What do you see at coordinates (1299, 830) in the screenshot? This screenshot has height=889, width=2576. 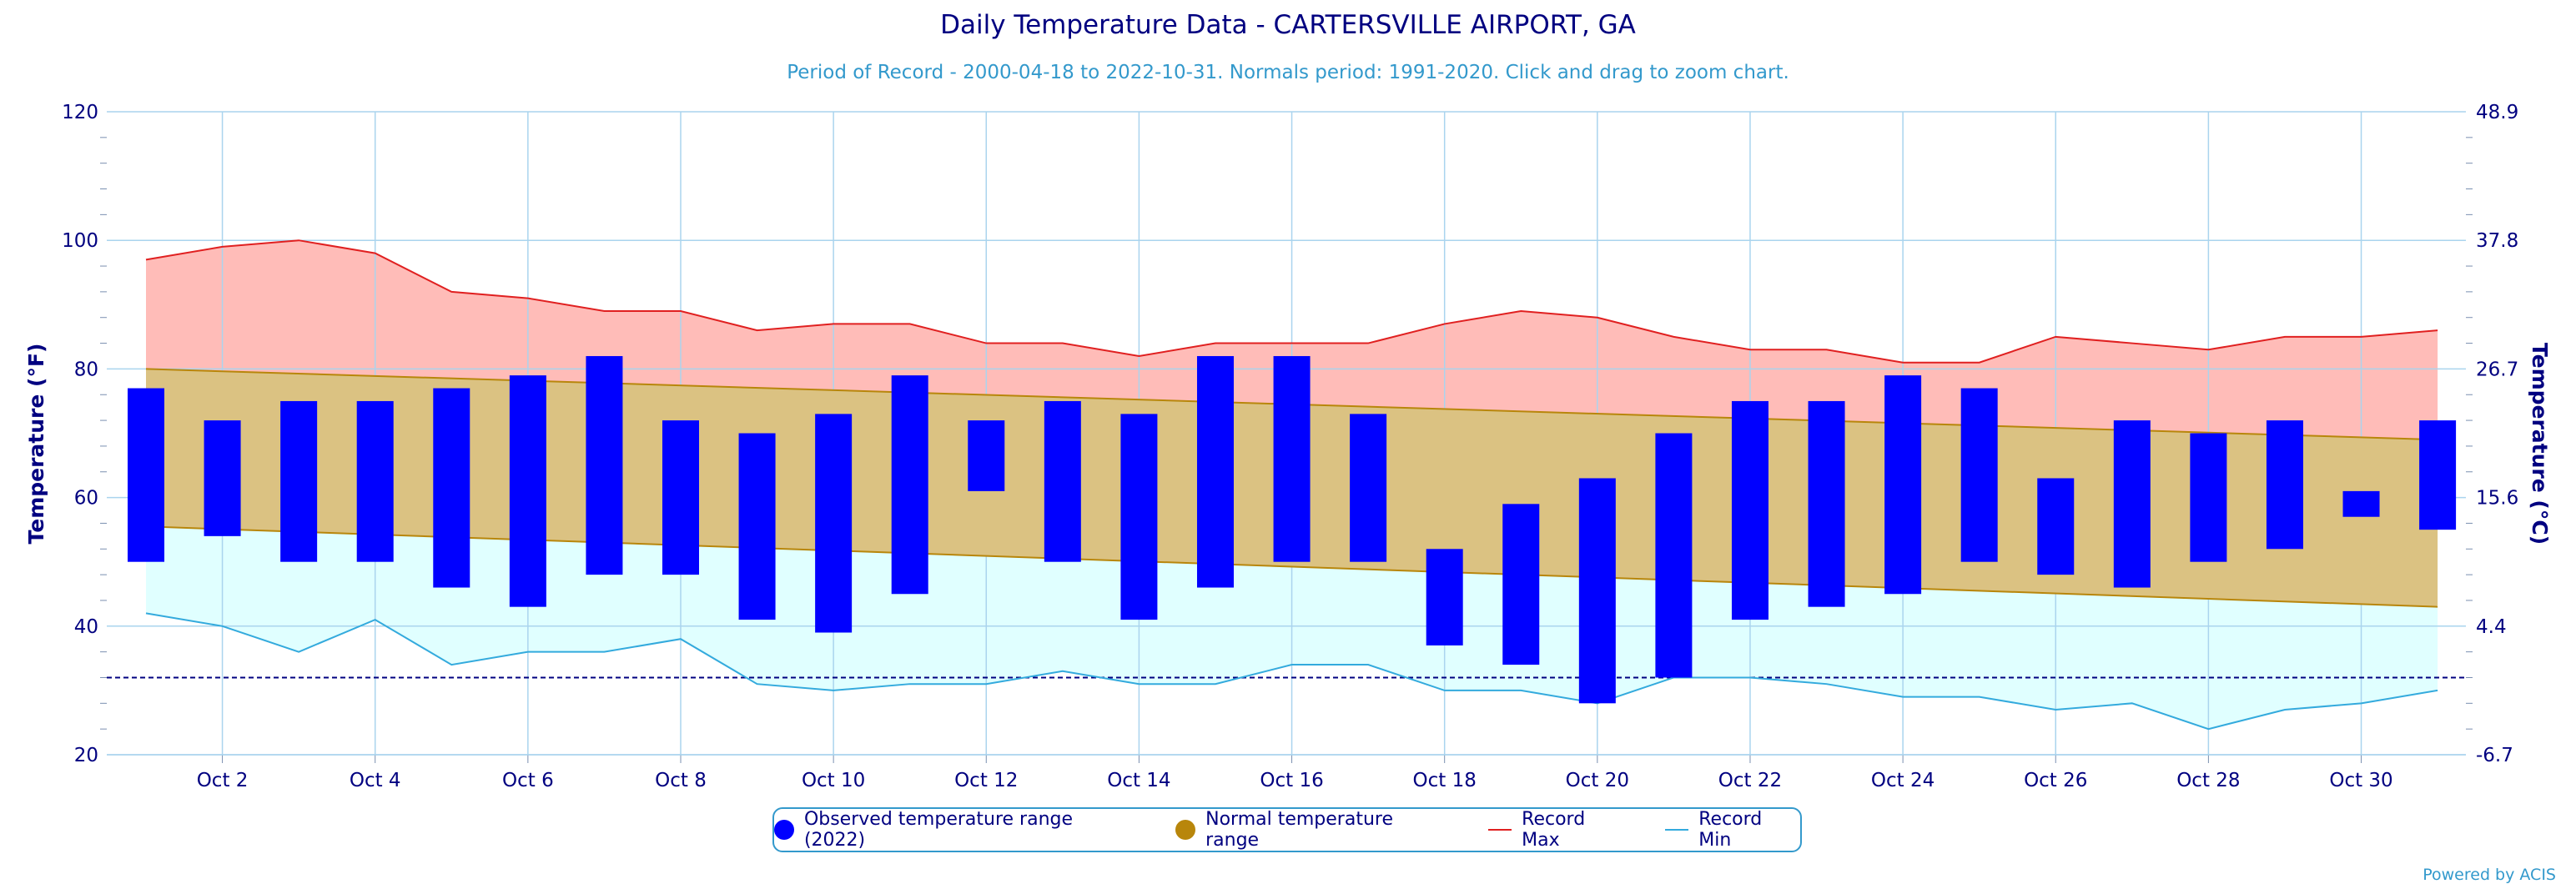 I see `legend-normal-label: Normal temperature range` at bounding box center [1299, 830].